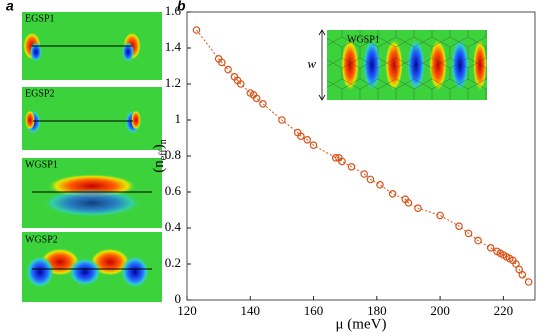 Image resolution: width=545 pixels, height=335 pixels. I want to click on x-tick-label: 200, so click(440, 310).